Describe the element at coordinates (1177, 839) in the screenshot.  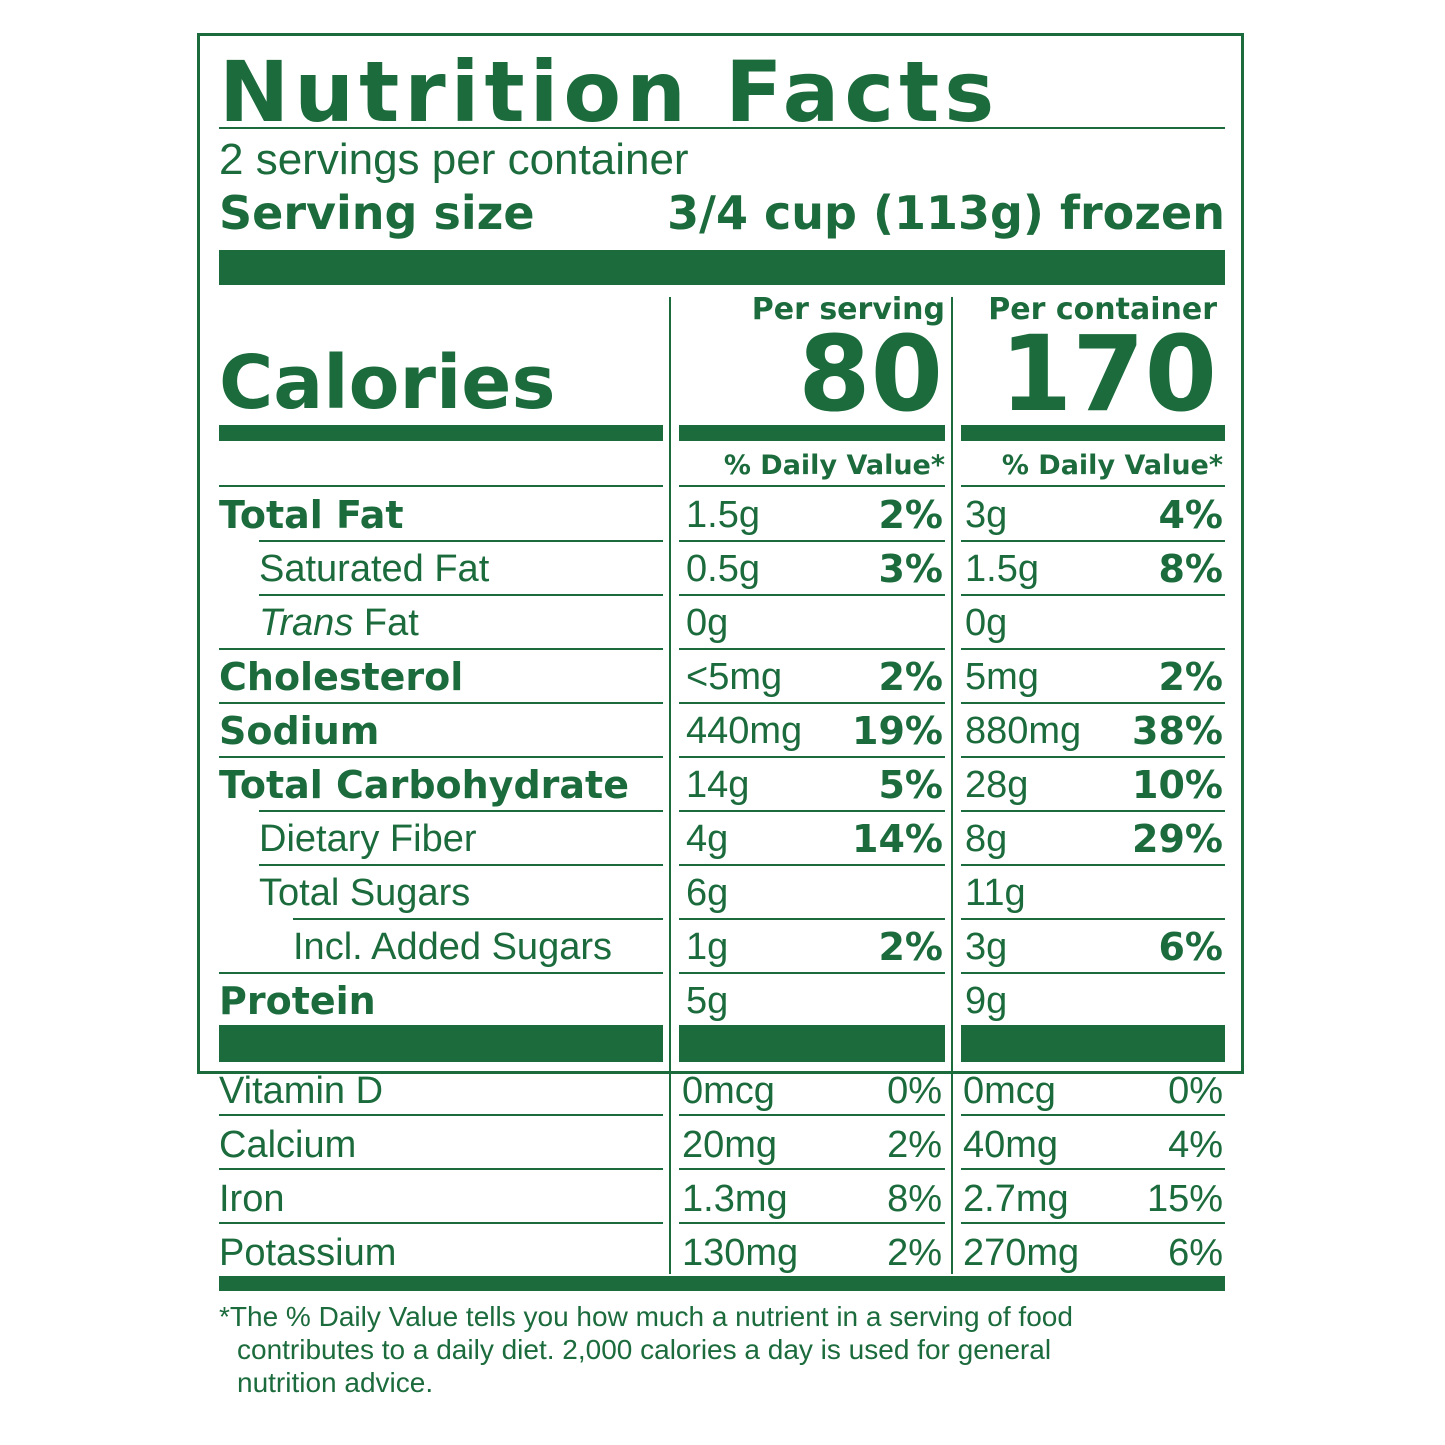
I see `container-percent: 29%` at that location.